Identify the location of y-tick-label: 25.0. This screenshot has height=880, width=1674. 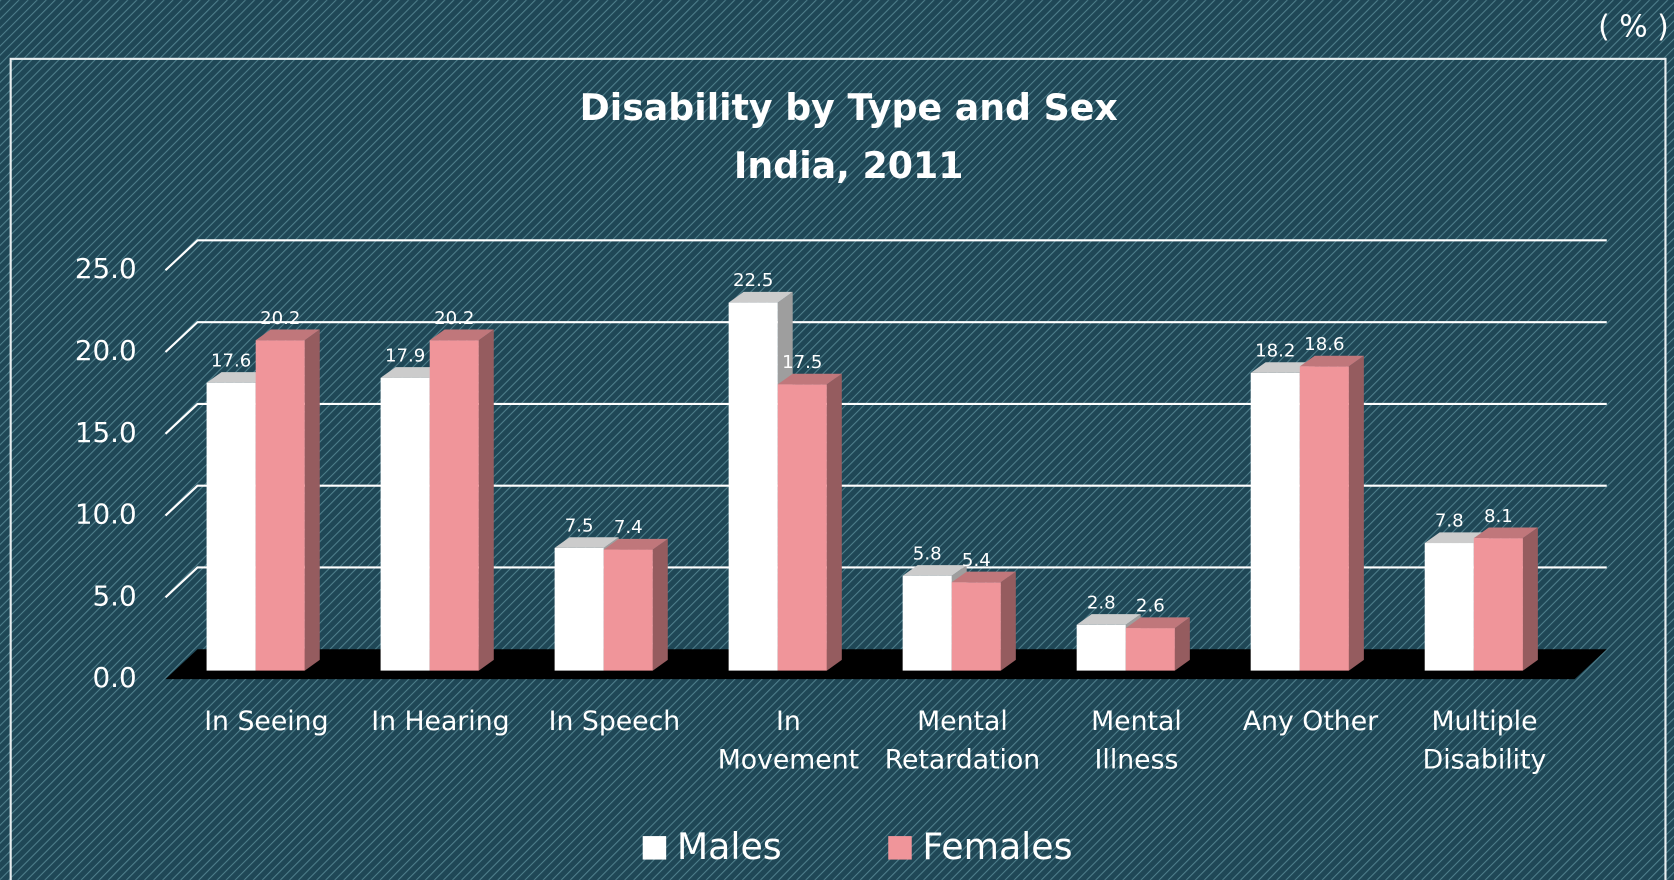
(106, 268).